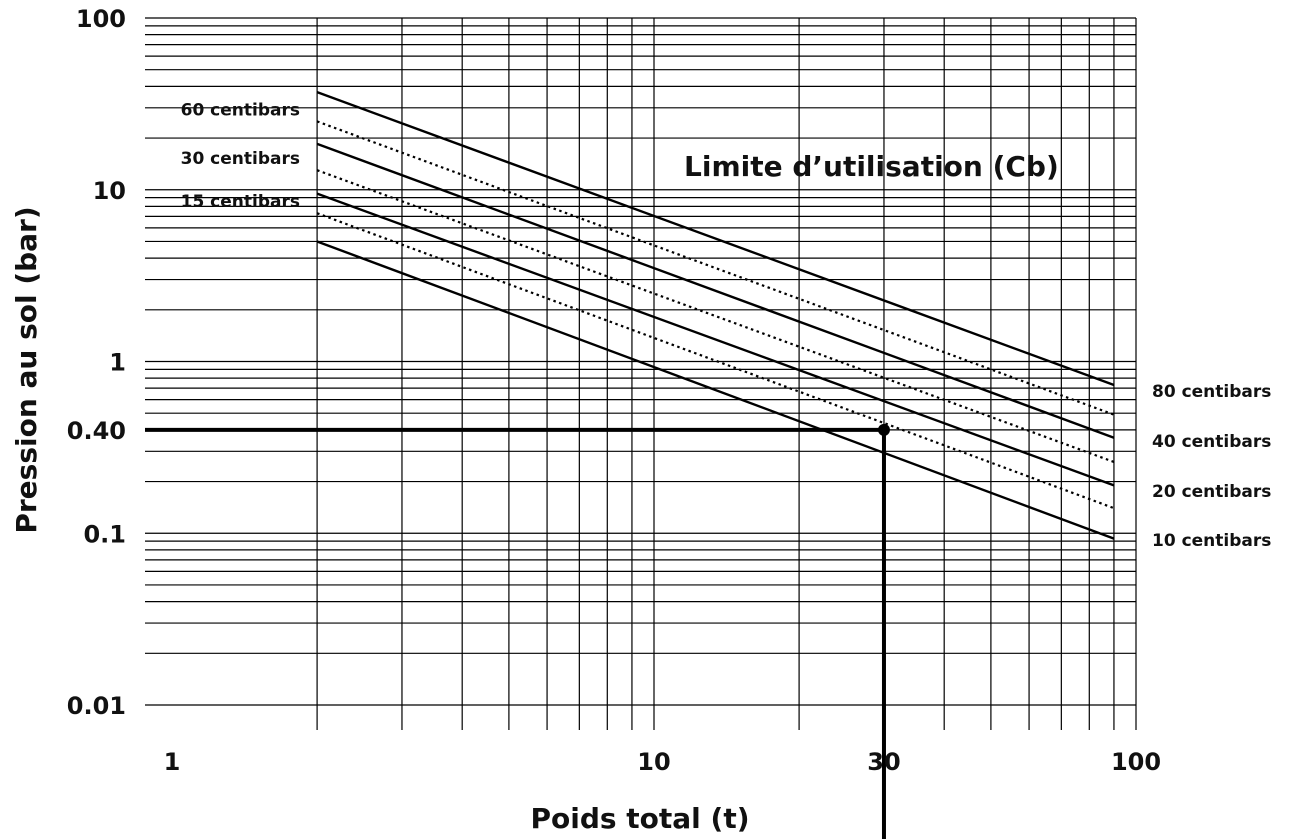 This screenshot has width=1295, height=839. I want to click on x-tick-label: 1, so click(172, 762).